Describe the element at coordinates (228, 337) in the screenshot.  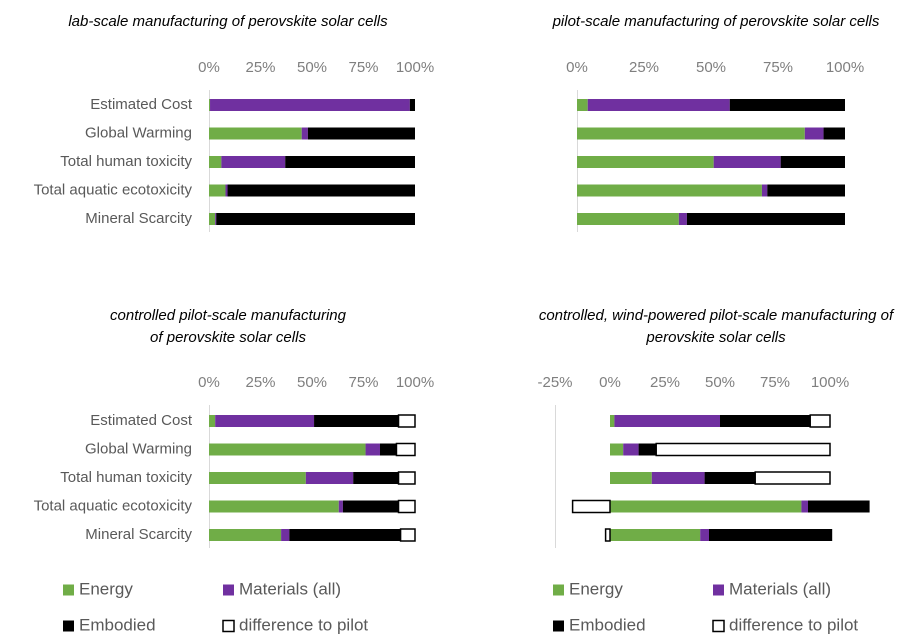
I see `chart-title: of perovskite solar cells` at that location.